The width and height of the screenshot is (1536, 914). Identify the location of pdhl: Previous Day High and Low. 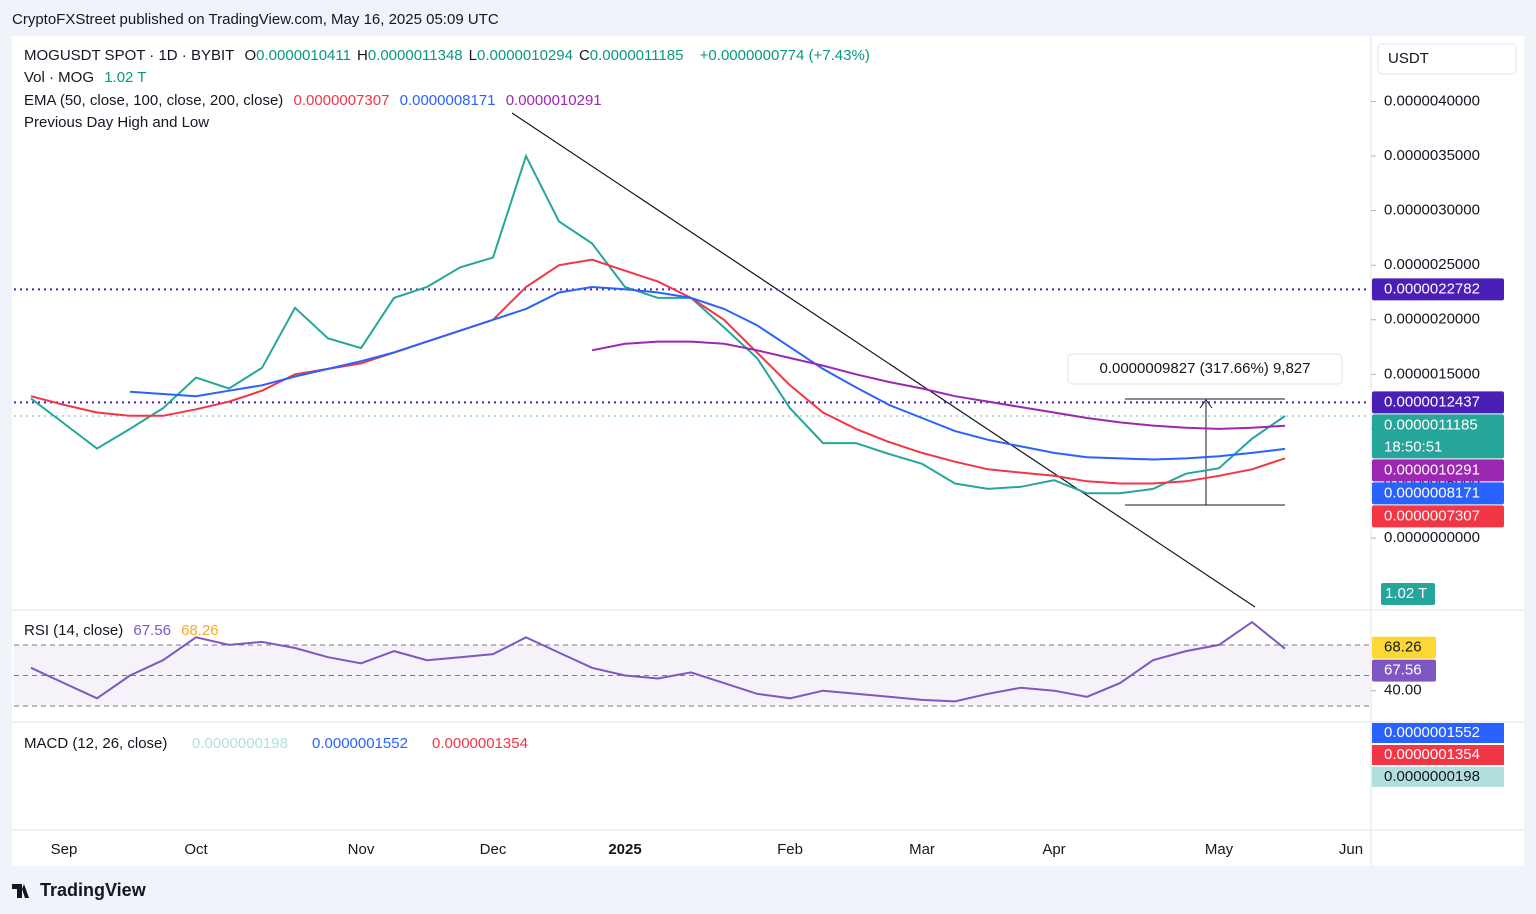
(117, 122).